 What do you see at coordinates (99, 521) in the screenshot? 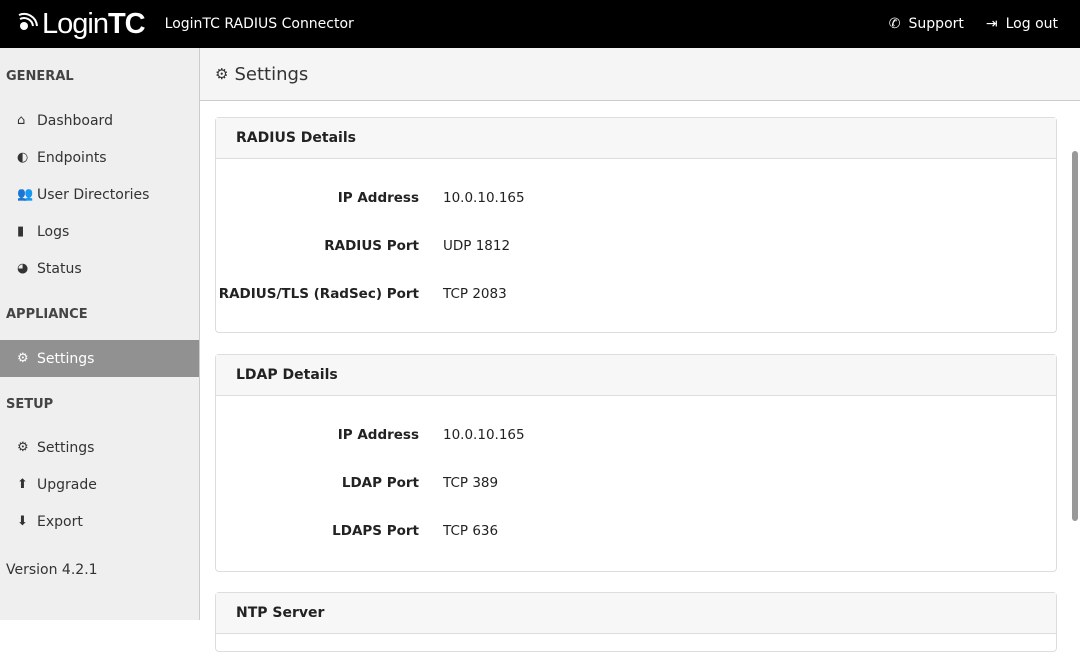
I see `sidebar-item-export: ⬇ Export` at bounding box center [99, 521].